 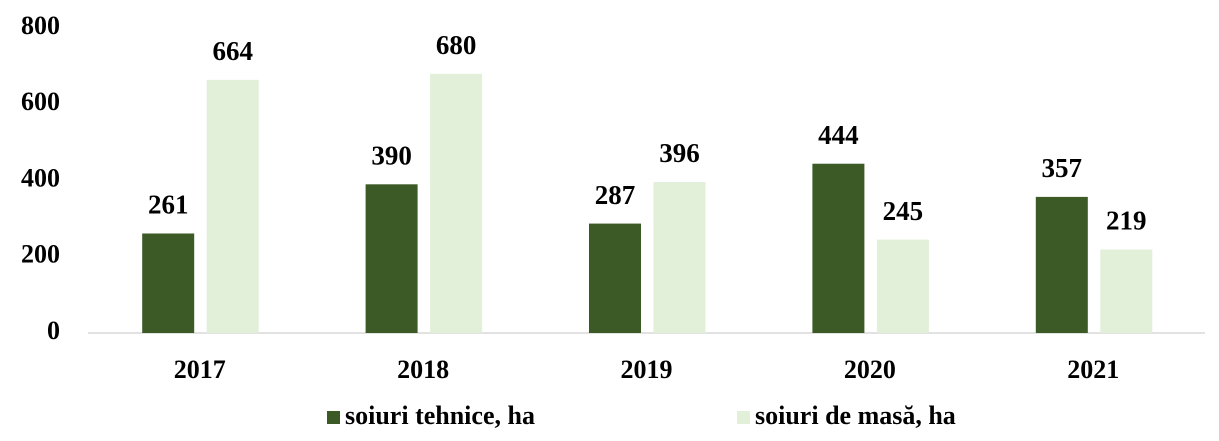 What do you see at coordinates (456, 45) in the screenshot?
I see `value-label: 680` at bounding box center [456, 45].